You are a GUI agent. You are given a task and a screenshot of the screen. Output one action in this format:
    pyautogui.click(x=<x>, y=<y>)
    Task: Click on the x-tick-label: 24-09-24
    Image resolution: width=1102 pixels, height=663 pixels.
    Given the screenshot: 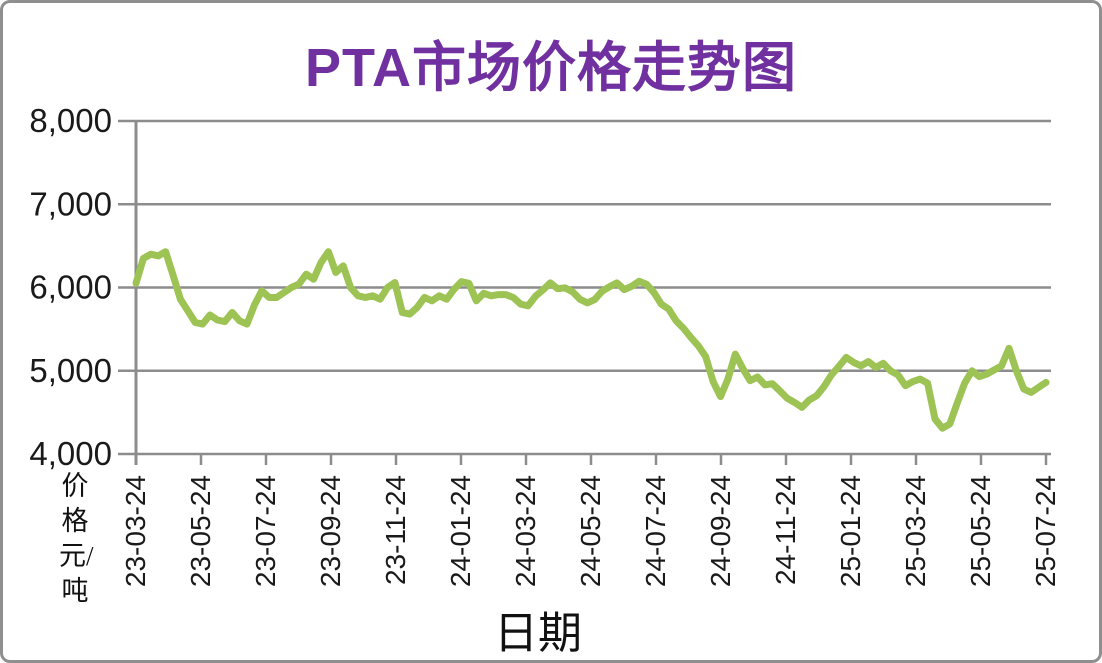 What is the action you would take?
    pyautogui.click(x=720, y=531)
    